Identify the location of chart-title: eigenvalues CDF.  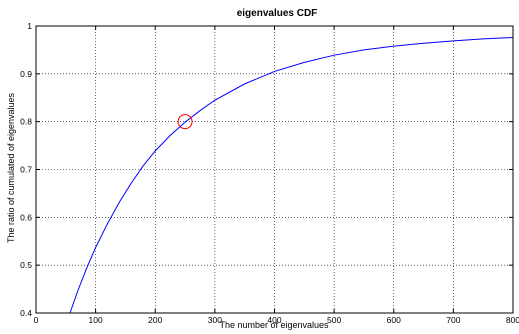
(277, 13).